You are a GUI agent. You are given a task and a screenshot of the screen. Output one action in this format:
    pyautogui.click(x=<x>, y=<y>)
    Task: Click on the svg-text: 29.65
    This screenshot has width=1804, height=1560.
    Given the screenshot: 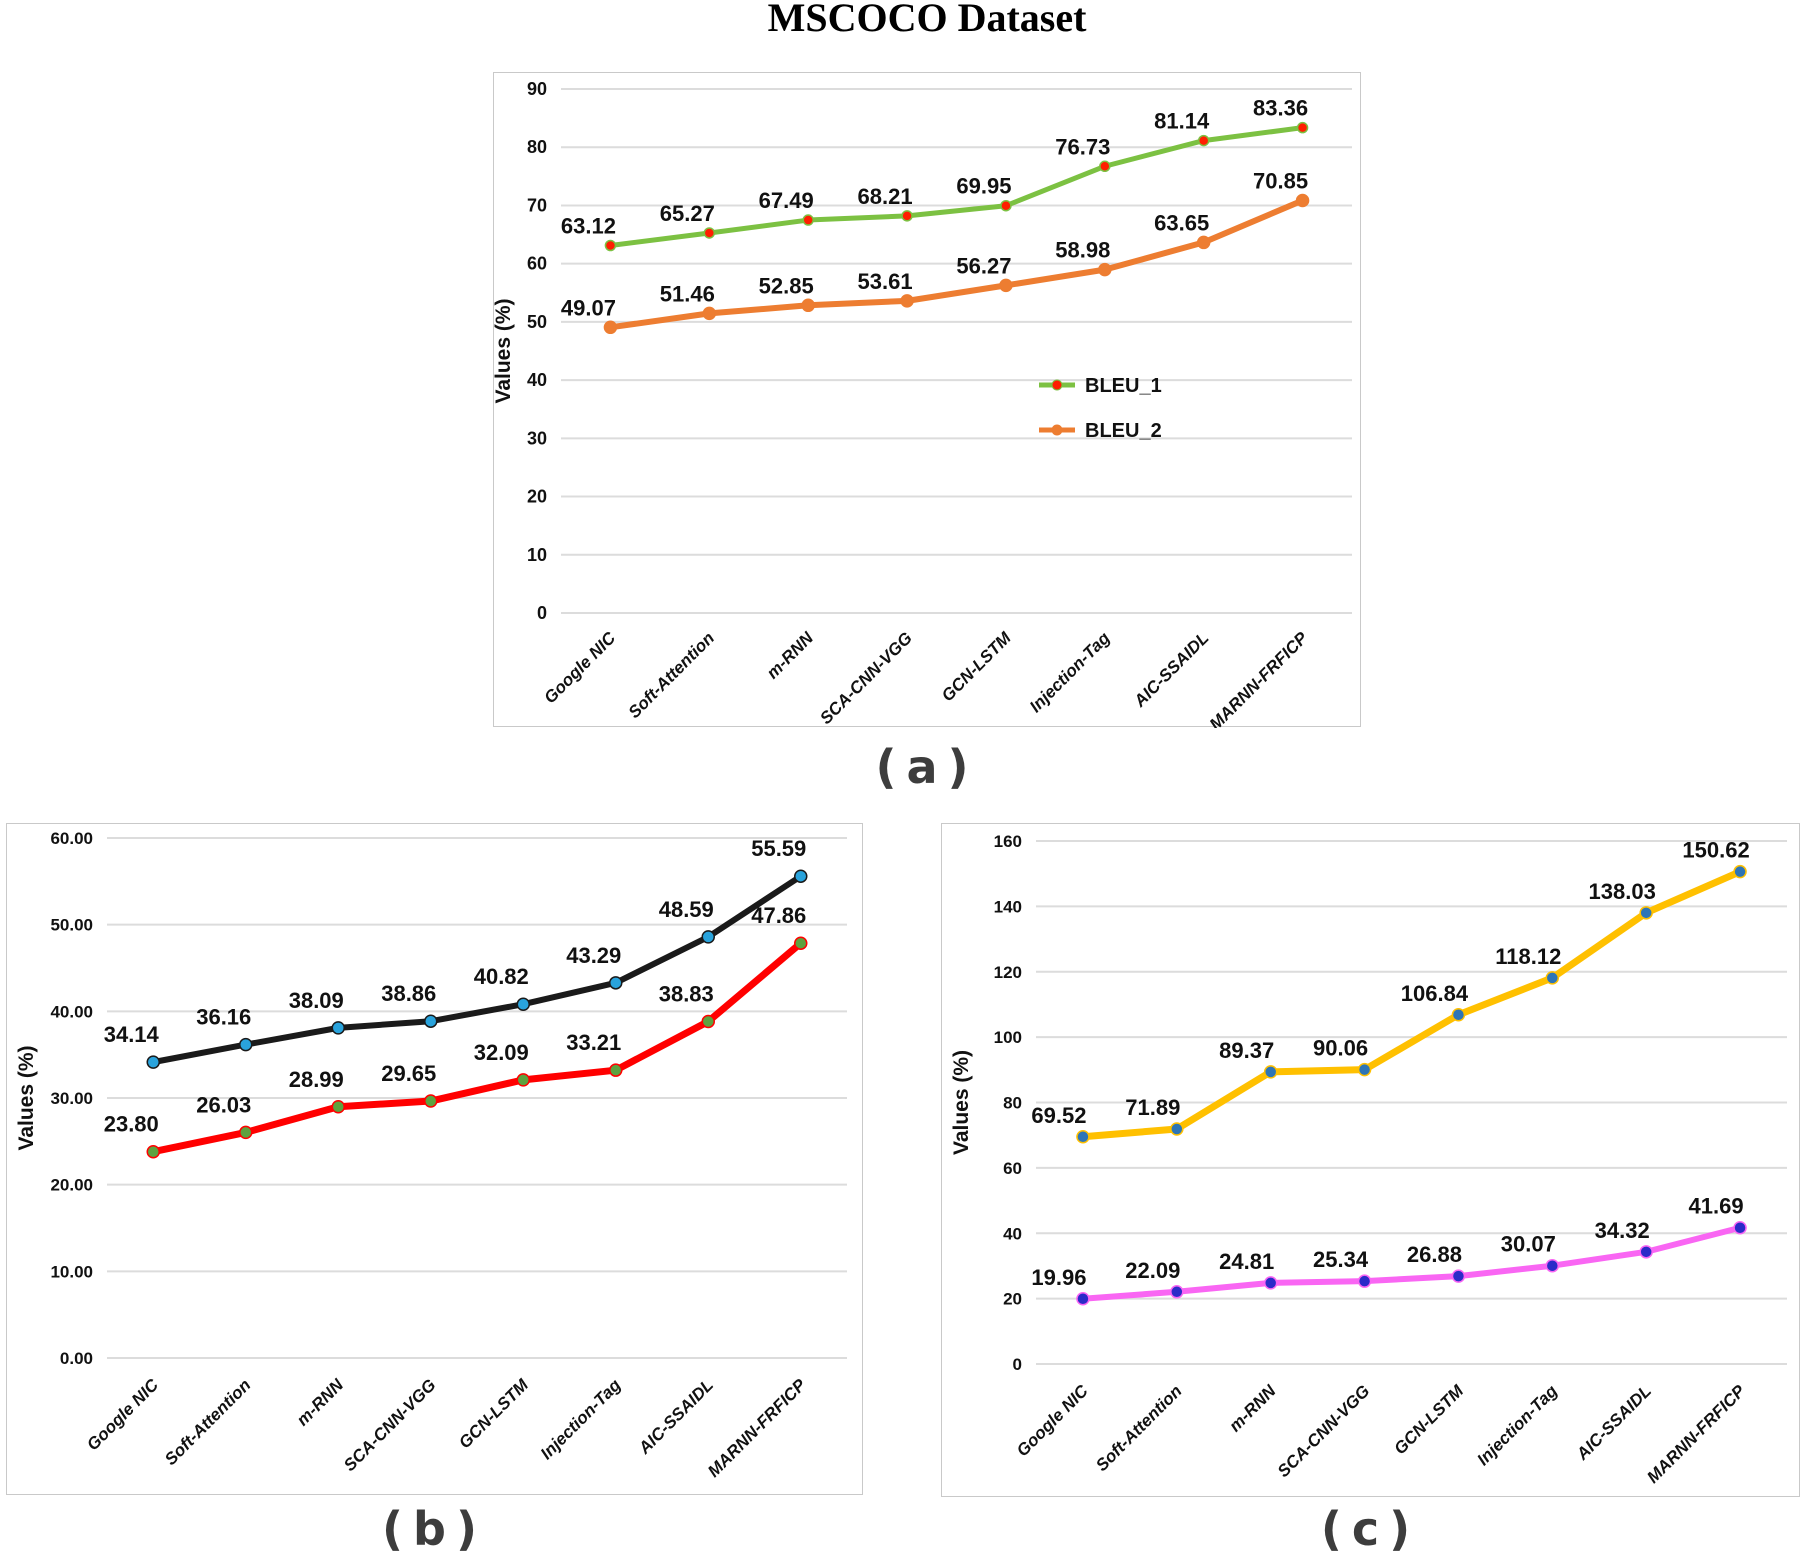 What is the action you would take?
    pyautogui.click(x=408, y=1073)
    